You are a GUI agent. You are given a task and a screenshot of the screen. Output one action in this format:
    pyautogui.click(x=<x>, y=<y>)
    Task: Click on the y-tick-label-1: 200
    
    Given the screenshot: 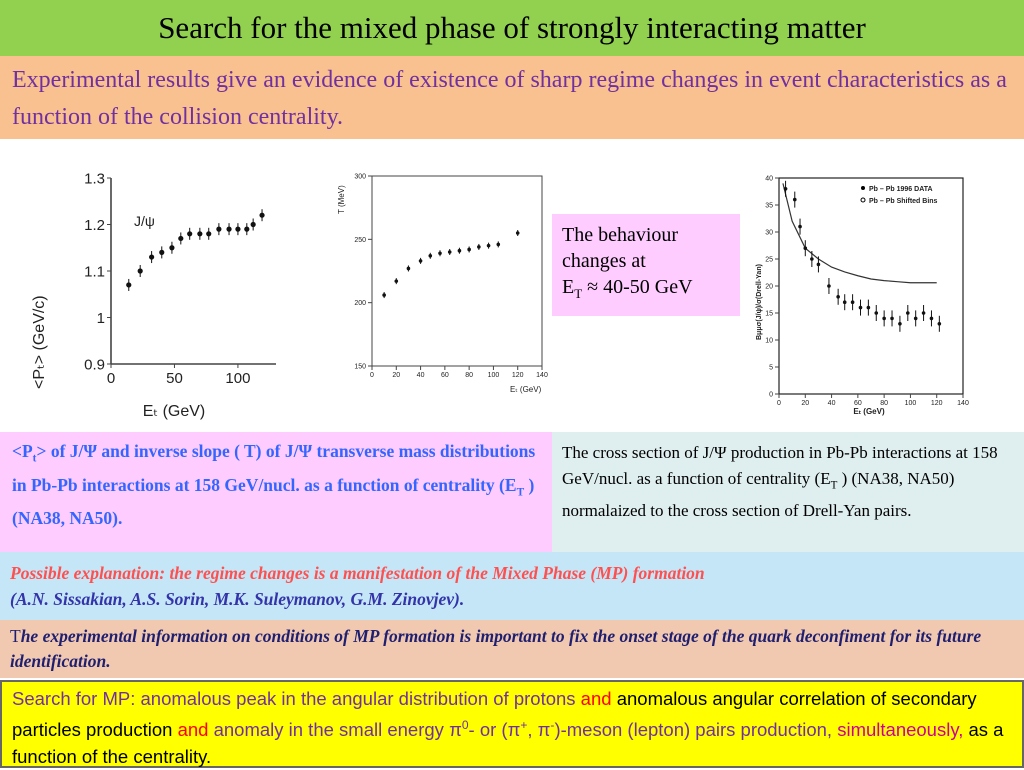 What is the action you would take?
    pyautogui.click(x=360, y=303)
    